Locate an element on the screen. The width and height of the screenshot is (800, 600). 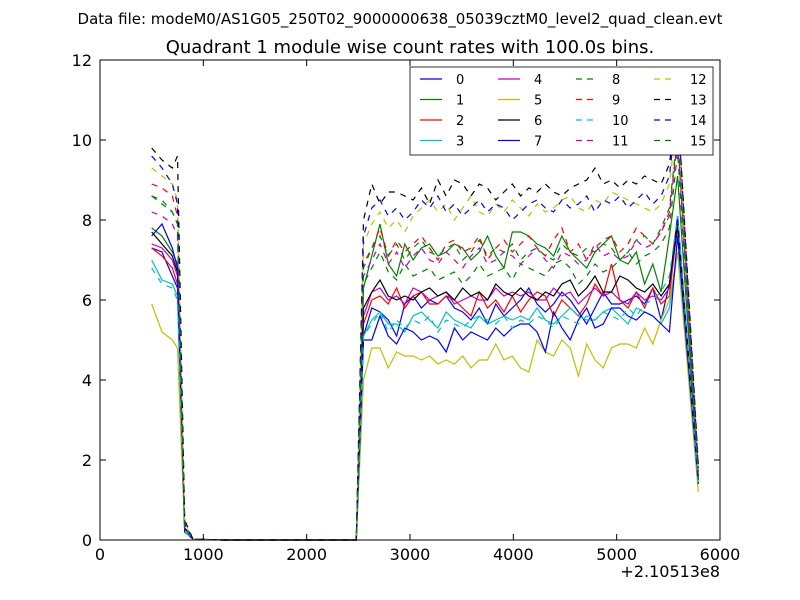
legend-label-9: 9 is located at coordinates (616, 101).